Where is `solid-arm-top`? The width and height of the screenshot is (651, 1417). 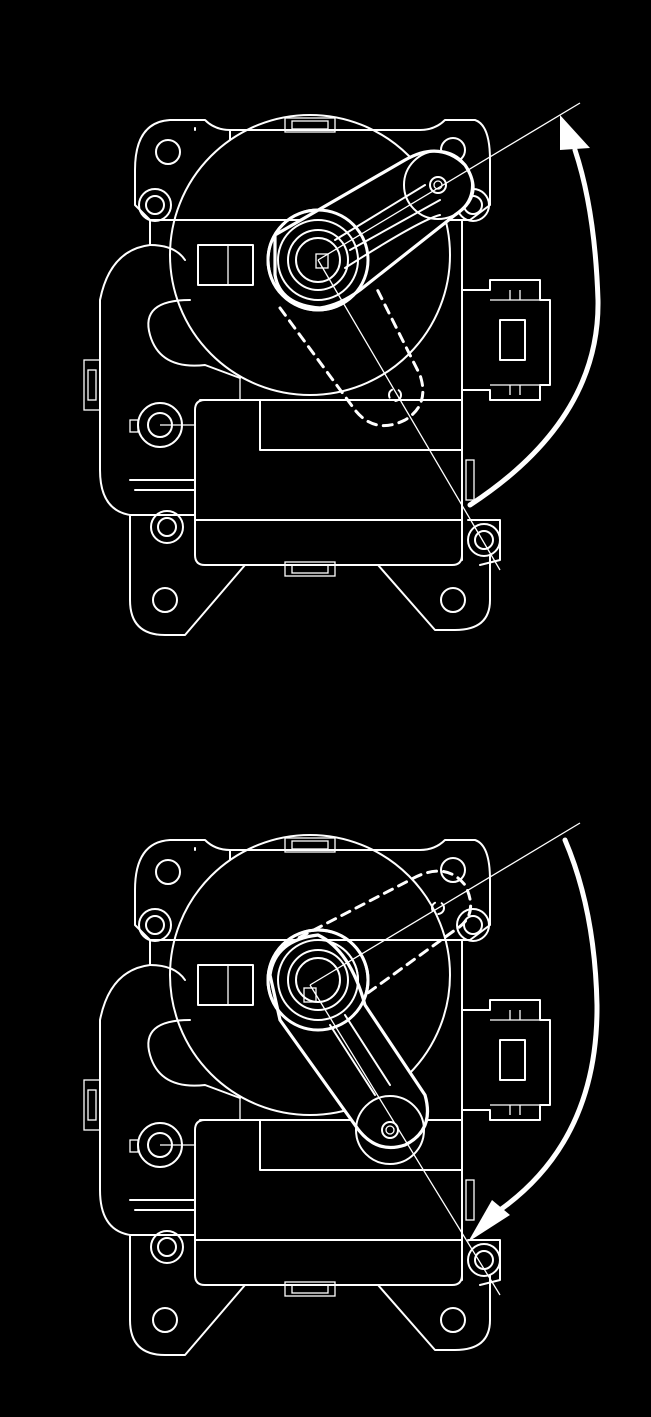 solid-arm-top is located at coordinates (374, 229).